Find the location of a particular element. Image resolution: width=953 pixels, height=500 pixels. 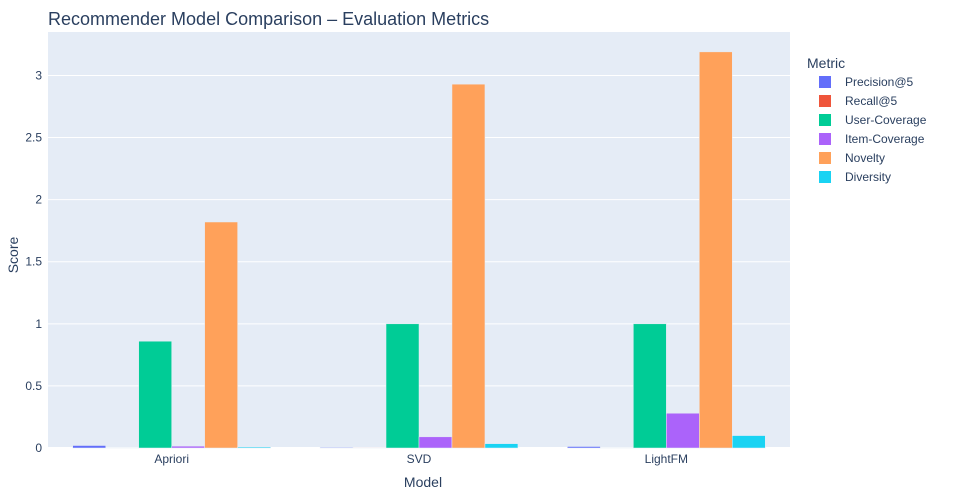

bar-novelty-apriori is located at coordinates (221, 335).